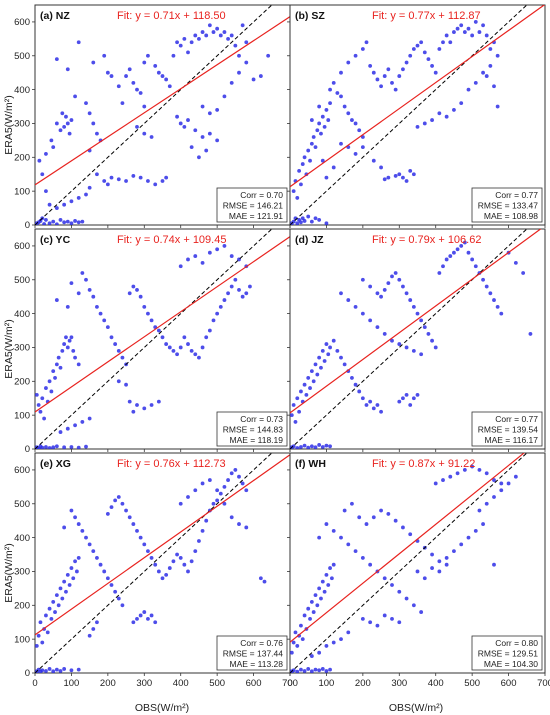 The width and height of the screenshot is (550, 715). I want to click on y-tick-label: 200, so click(22, 158).